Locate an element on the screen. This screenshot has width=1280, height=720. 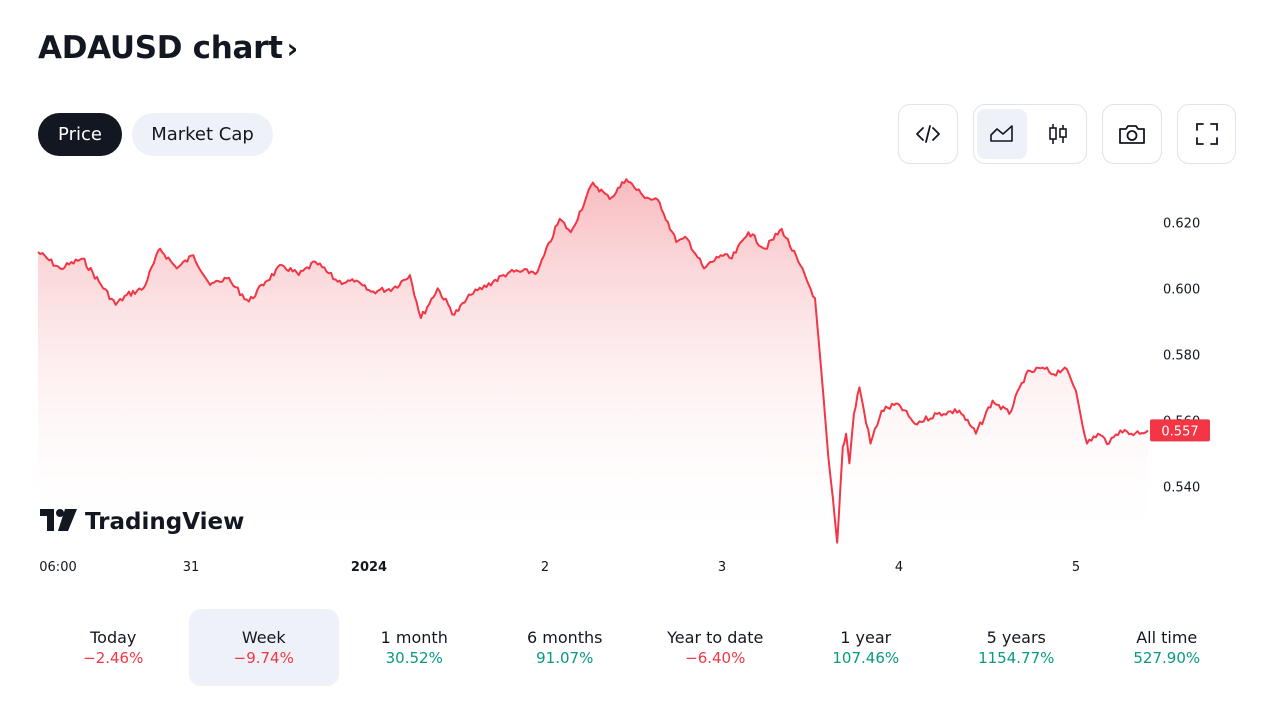
stat-label: 5 years is located at coordinates (1016, 637).